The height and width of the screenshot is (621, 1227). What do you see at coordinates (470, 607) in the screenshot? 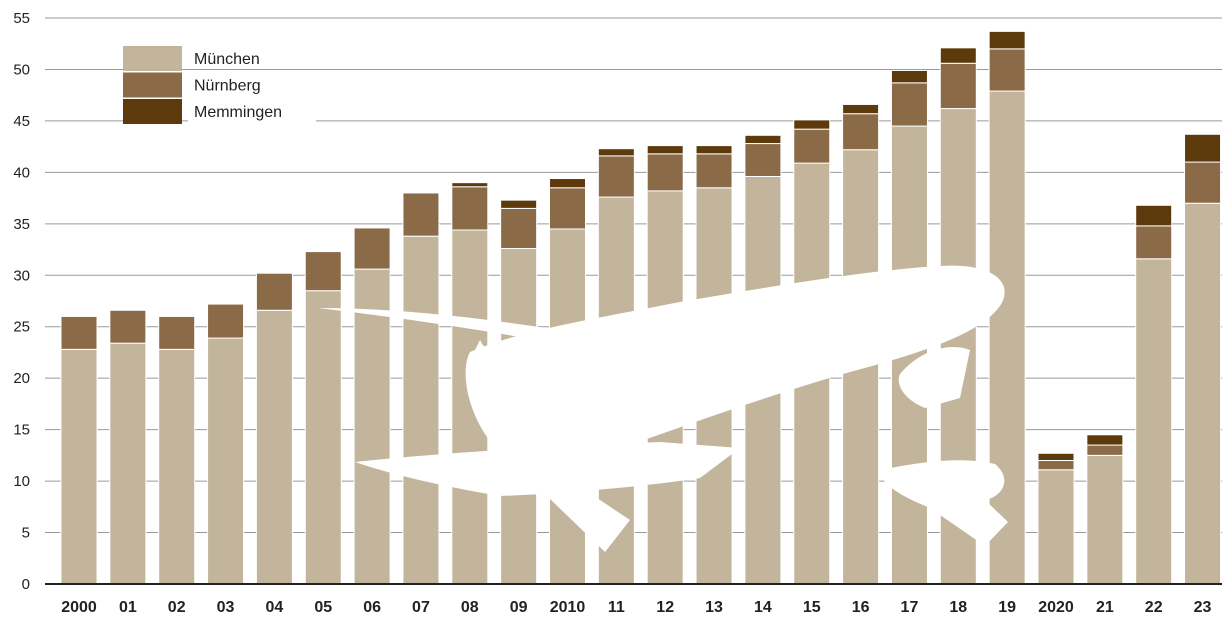
I see `x-tick-label: 08` at bounding box center [470, 607].